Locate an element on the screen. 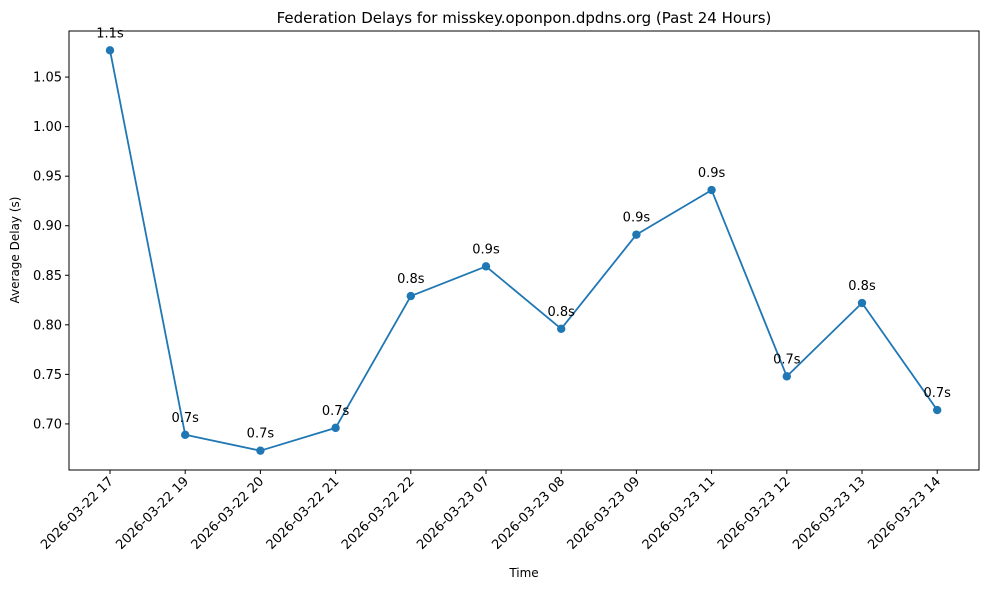 The height and width of the screenshot is (590, 989). y-axis-label: Average Delay (s) is located at coordinates (15, 250).